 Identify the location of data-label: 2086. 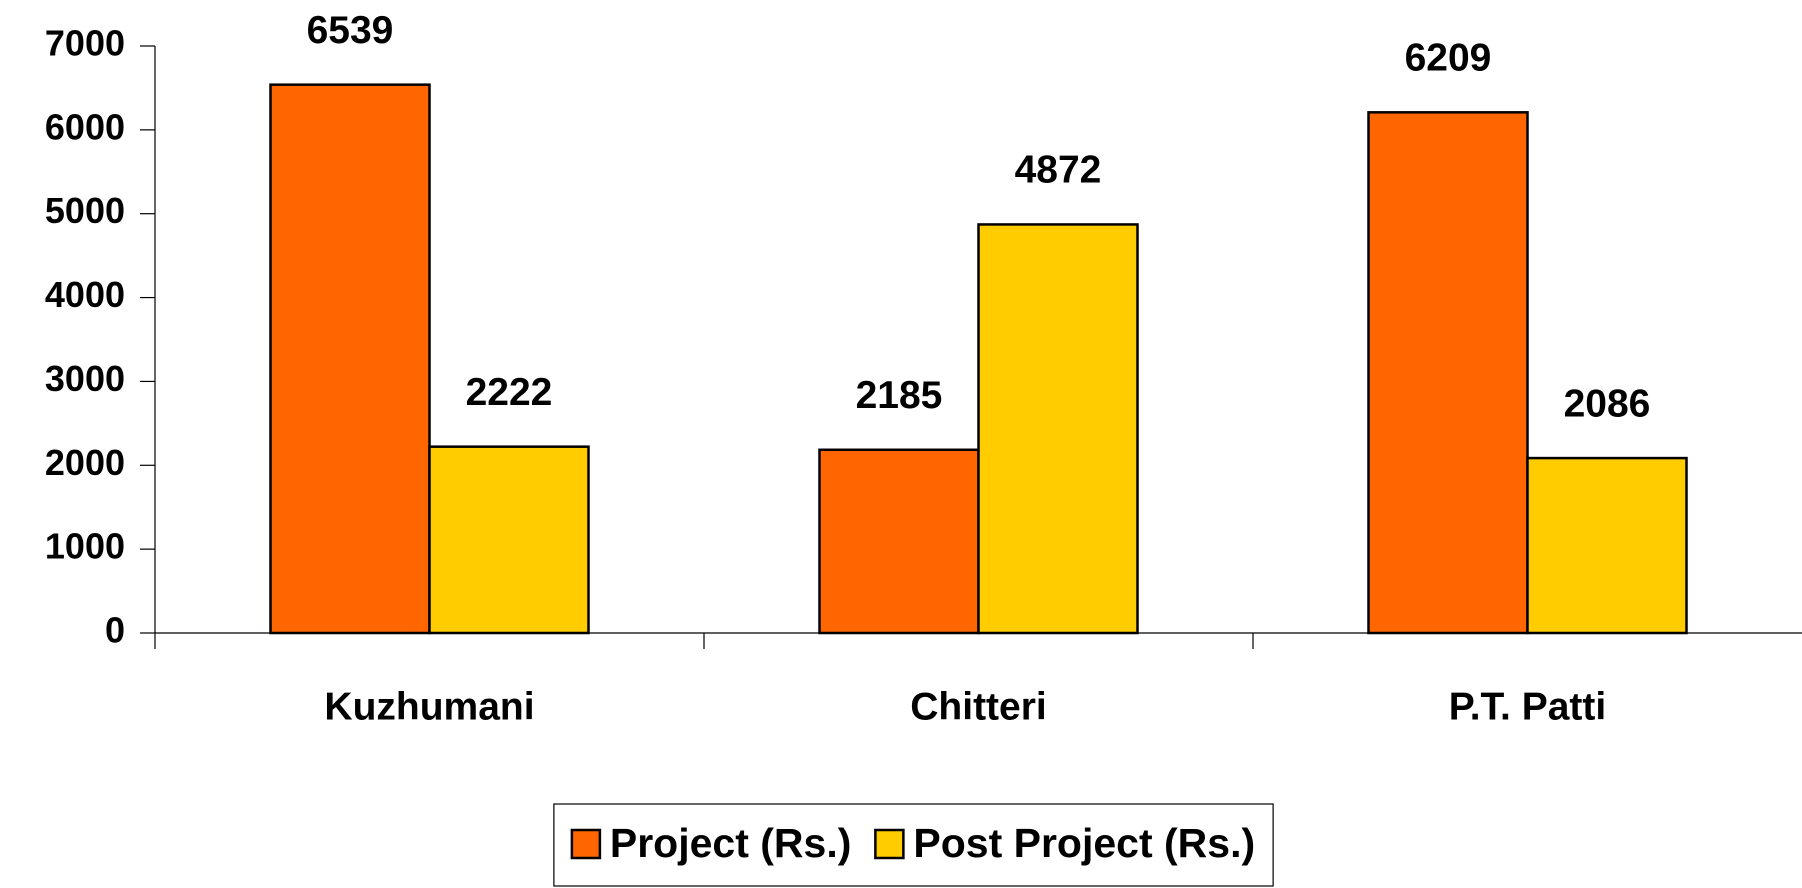
(1607, 403).